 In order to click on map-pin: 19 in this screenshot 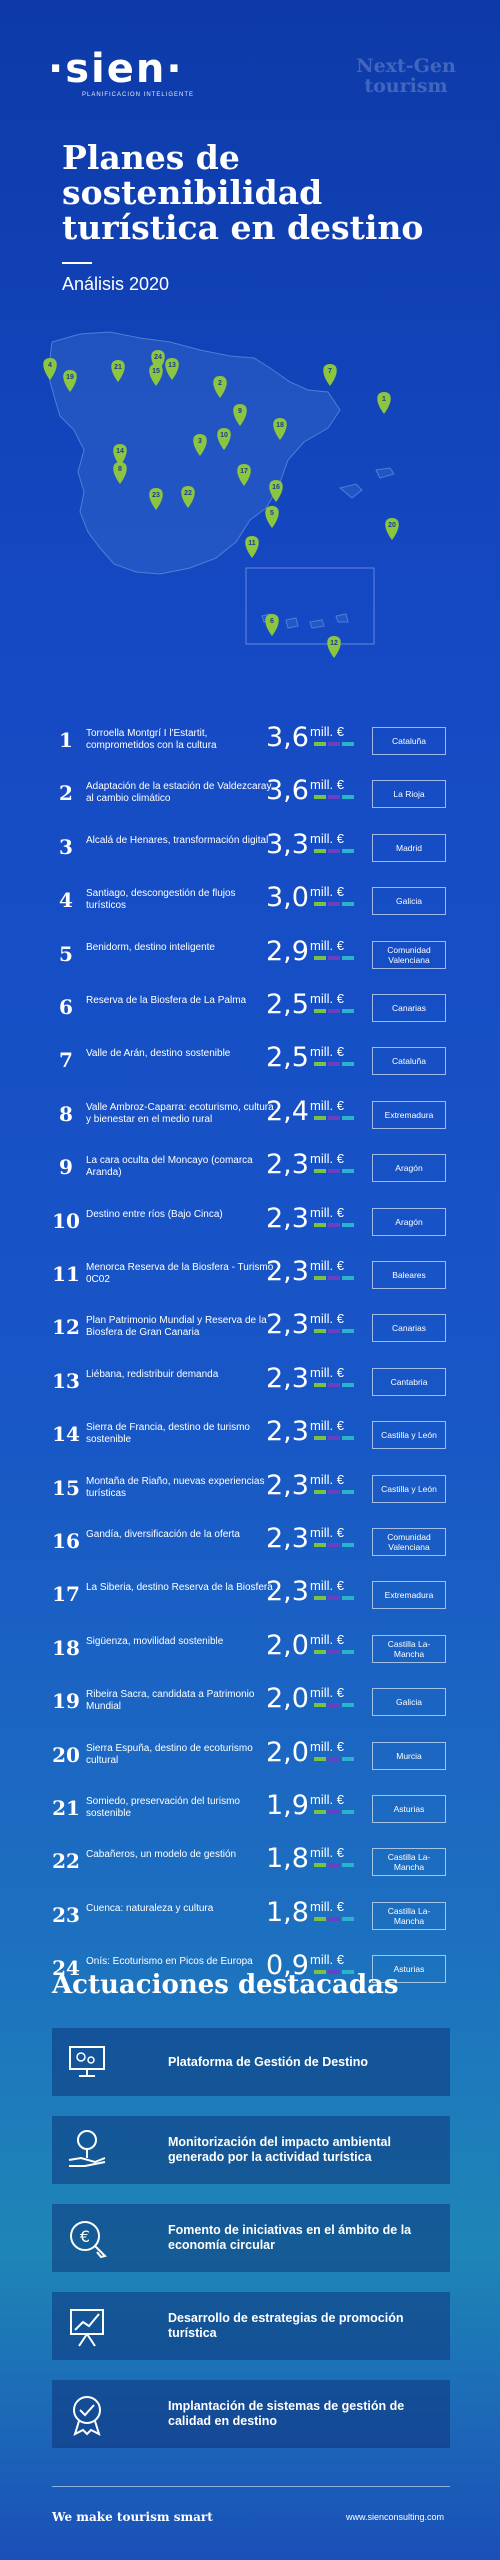, I will do `click(70, 381)`.